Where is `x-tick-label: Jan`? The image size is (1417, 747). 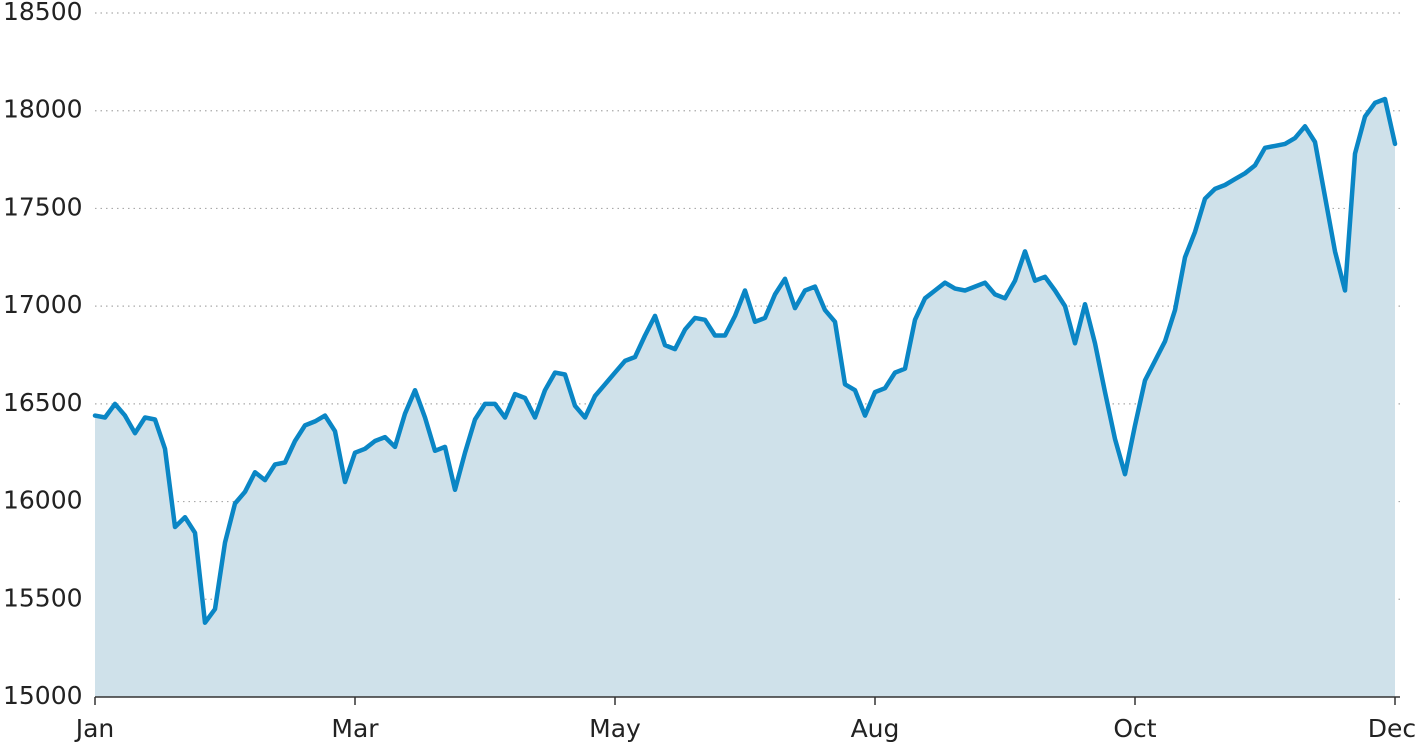 x-tick-label: Jan is located at coordinates (94, 728).